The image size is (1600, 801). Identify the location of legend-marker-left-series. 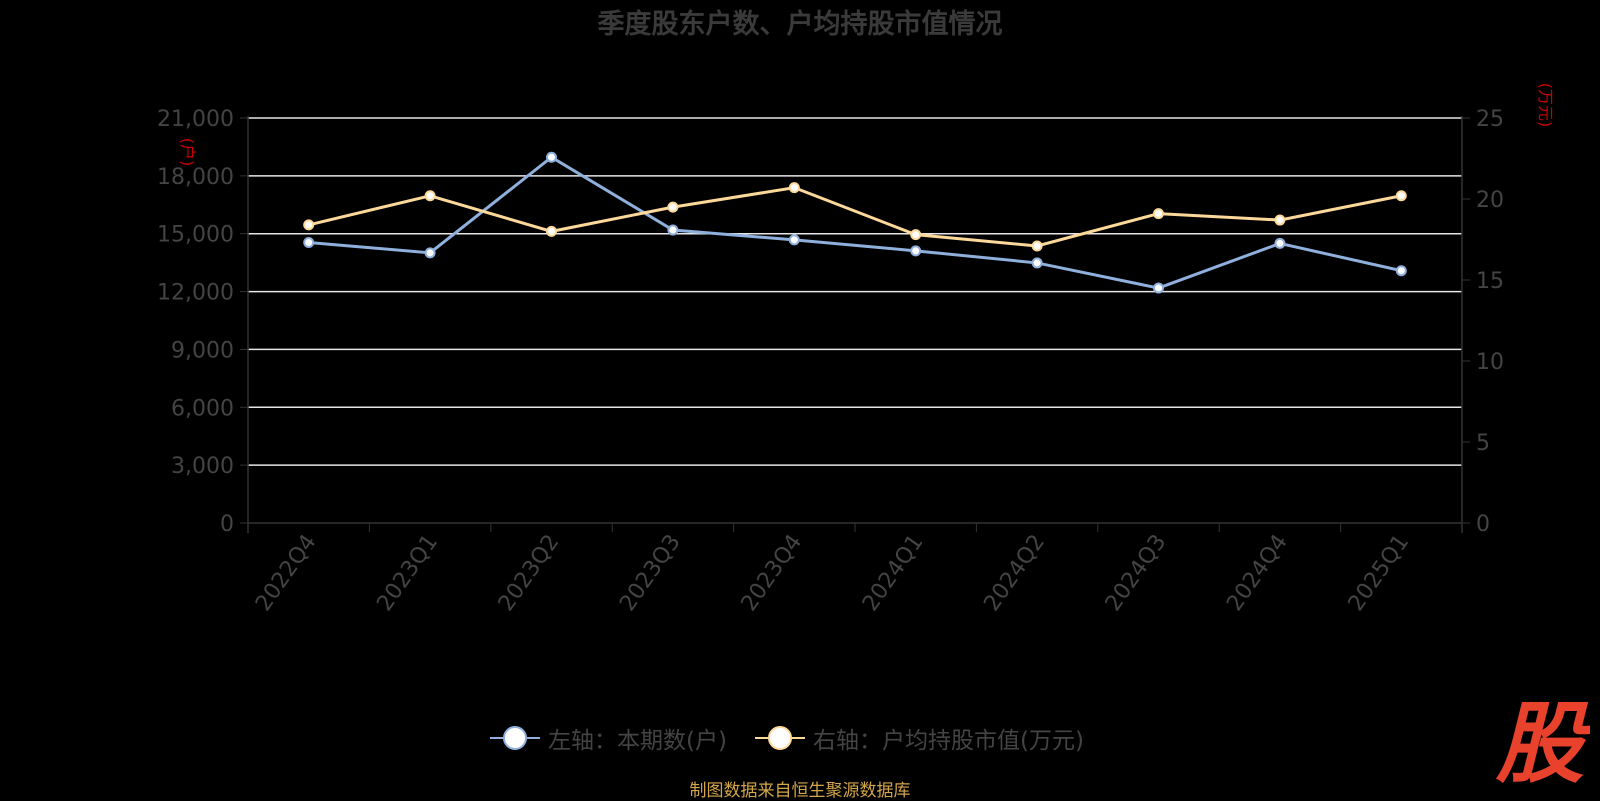
(515, 738).